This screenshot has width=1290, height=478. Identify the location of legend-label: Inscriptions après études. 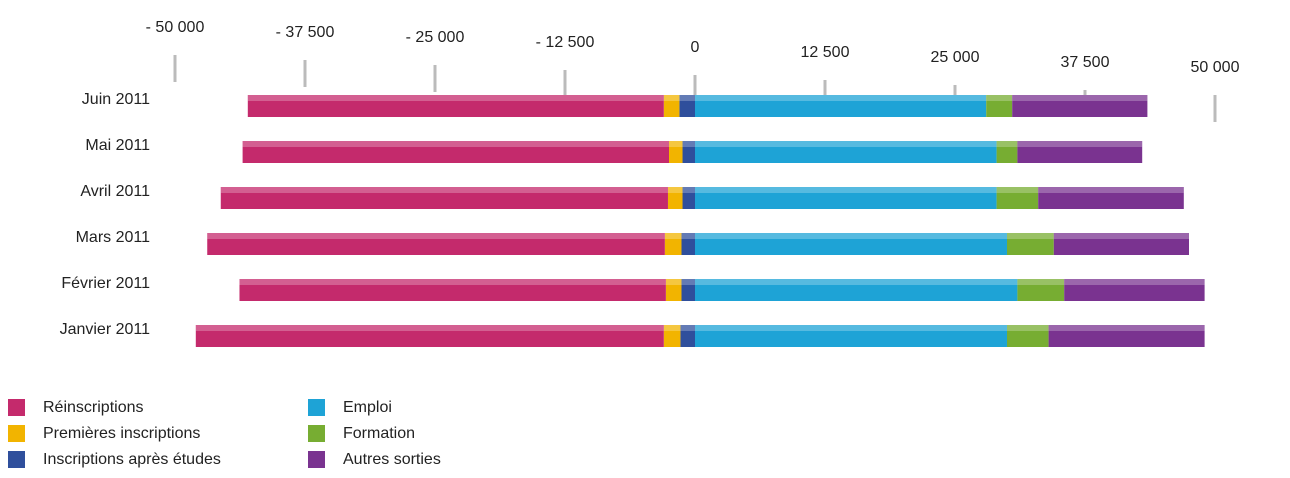
(132, 459).